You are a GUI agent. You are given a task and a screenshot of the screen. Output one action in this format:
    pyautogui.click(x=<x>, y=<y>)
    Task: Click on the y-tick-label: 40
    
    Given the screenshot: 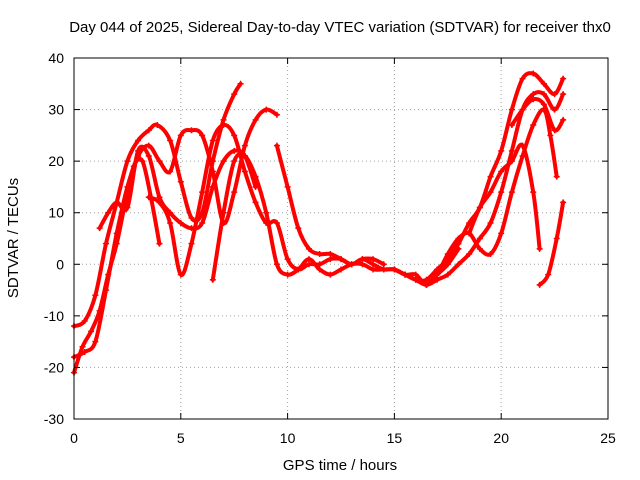 What is the action you would take?
    pyautogui.click(x=56, y=58)
    